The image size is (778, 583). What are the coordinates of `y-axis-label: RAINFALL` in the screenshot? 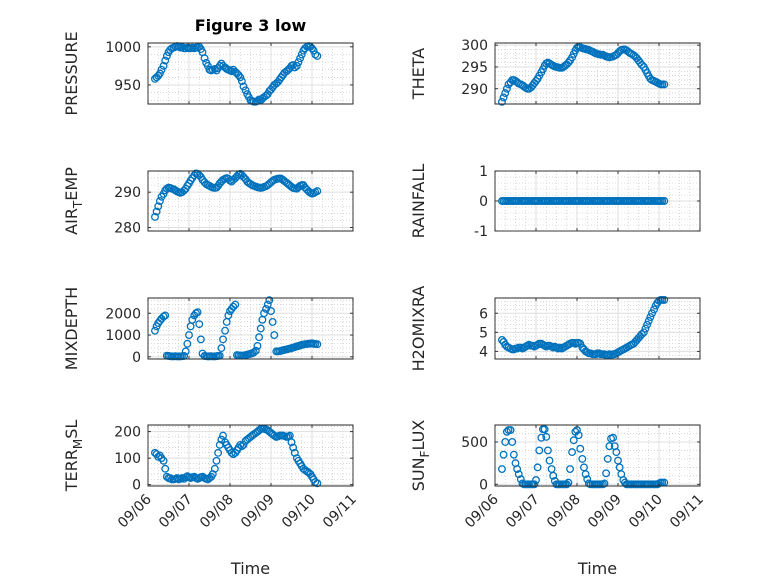 It's located at (418, 201).